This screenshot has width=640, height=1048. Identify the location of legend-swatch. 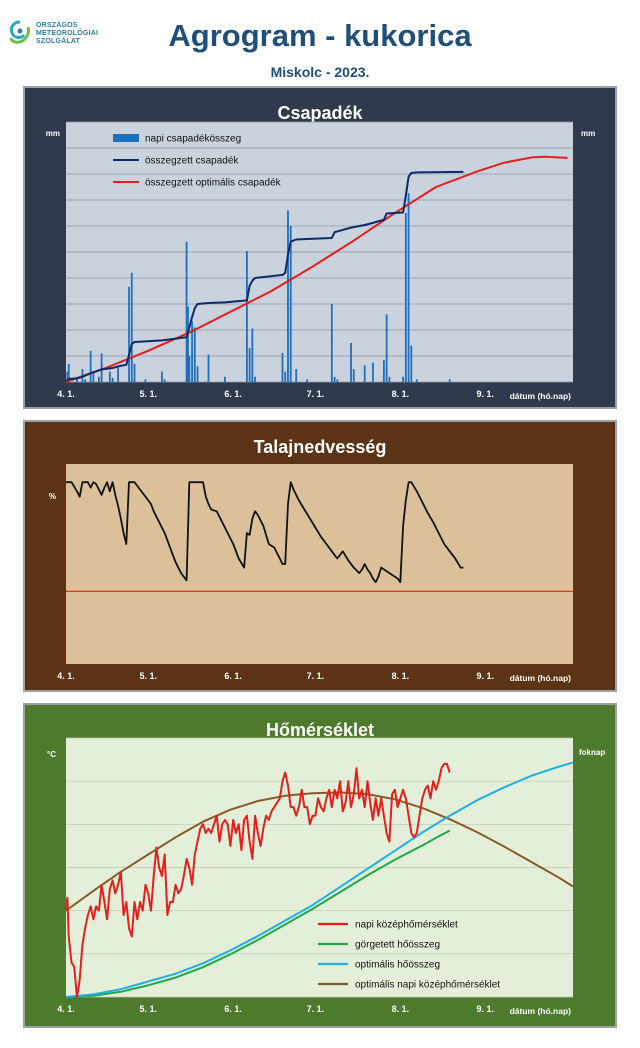
(126, 138).